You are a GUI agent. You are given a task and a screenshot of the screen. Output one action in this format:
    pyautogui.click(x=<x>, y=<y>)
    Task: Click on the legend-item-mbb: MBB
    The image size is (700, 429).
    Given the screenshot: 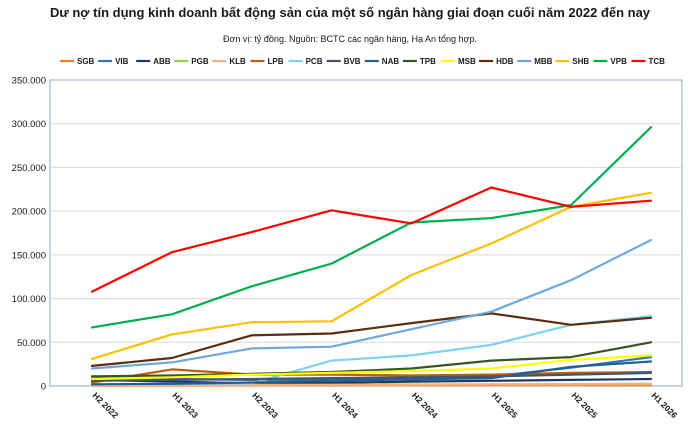 What is the action you would take?
    pyautogui.click(x=535, y=61)
    